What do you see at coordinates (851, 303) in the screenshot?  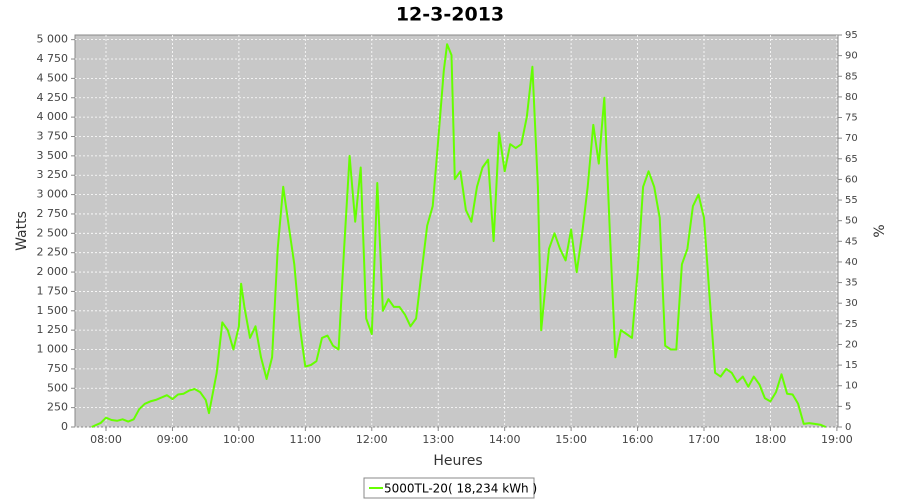 I see `y2-tick-label: 30` at bounding box center [851, 303].